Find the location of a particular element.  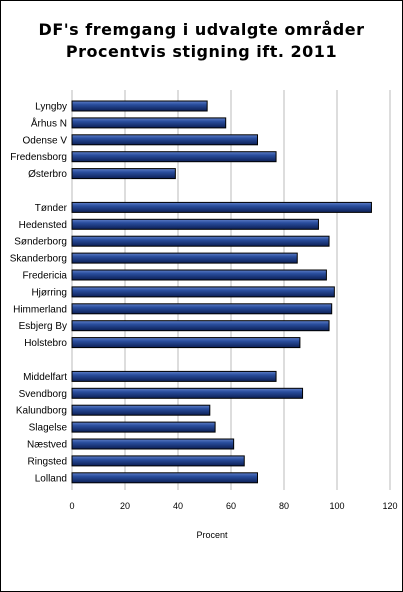

x-tick-label: 40 is located at coordinates (178, 506).